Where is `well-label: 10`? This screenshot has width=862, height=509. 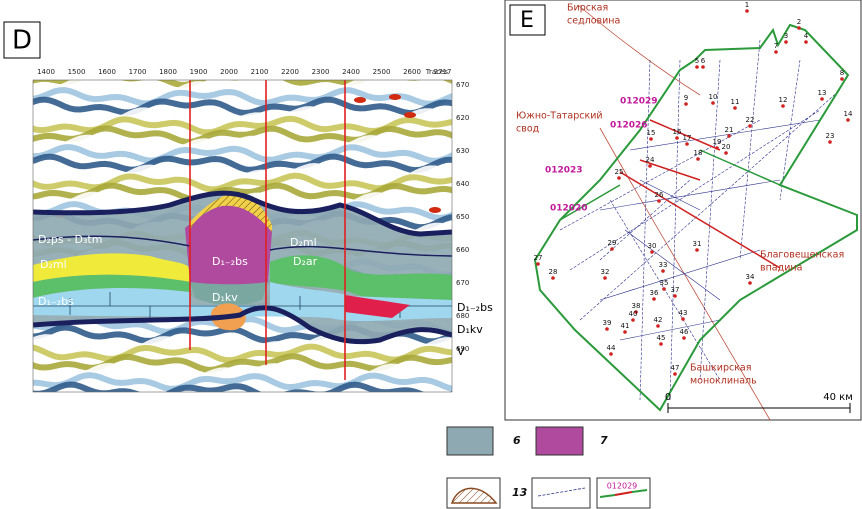 well-label: 10 is located at coordinates (713, 97).